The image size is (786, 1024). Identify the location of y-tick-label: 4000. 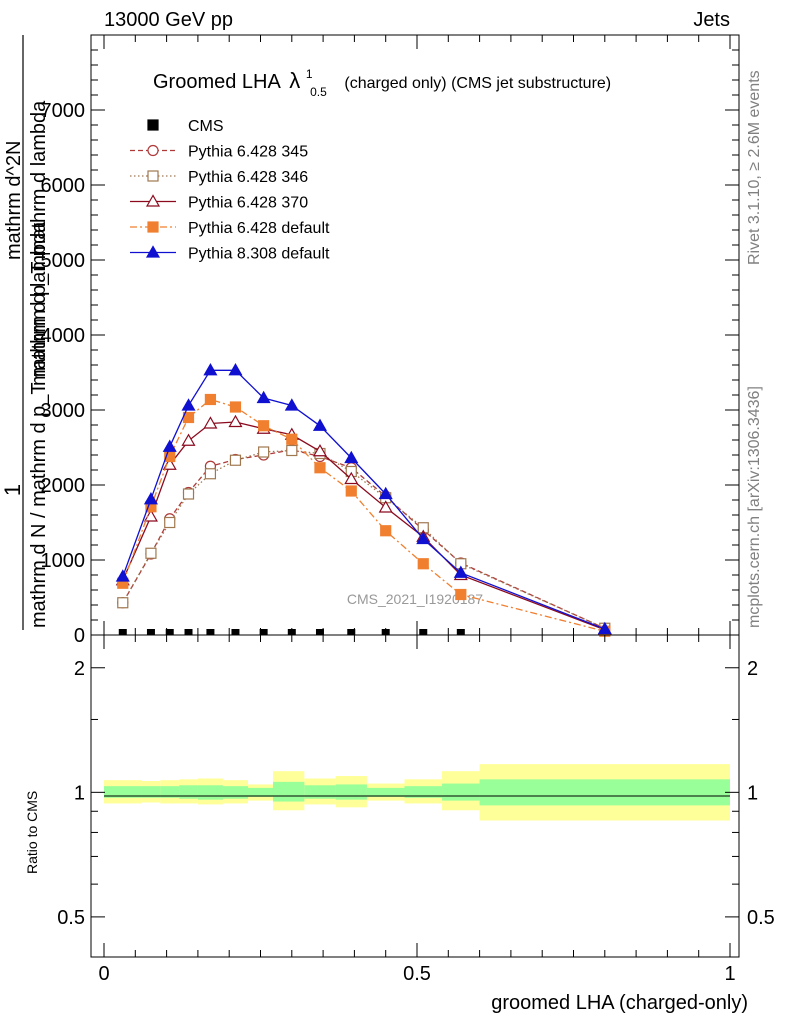
(63, 336).